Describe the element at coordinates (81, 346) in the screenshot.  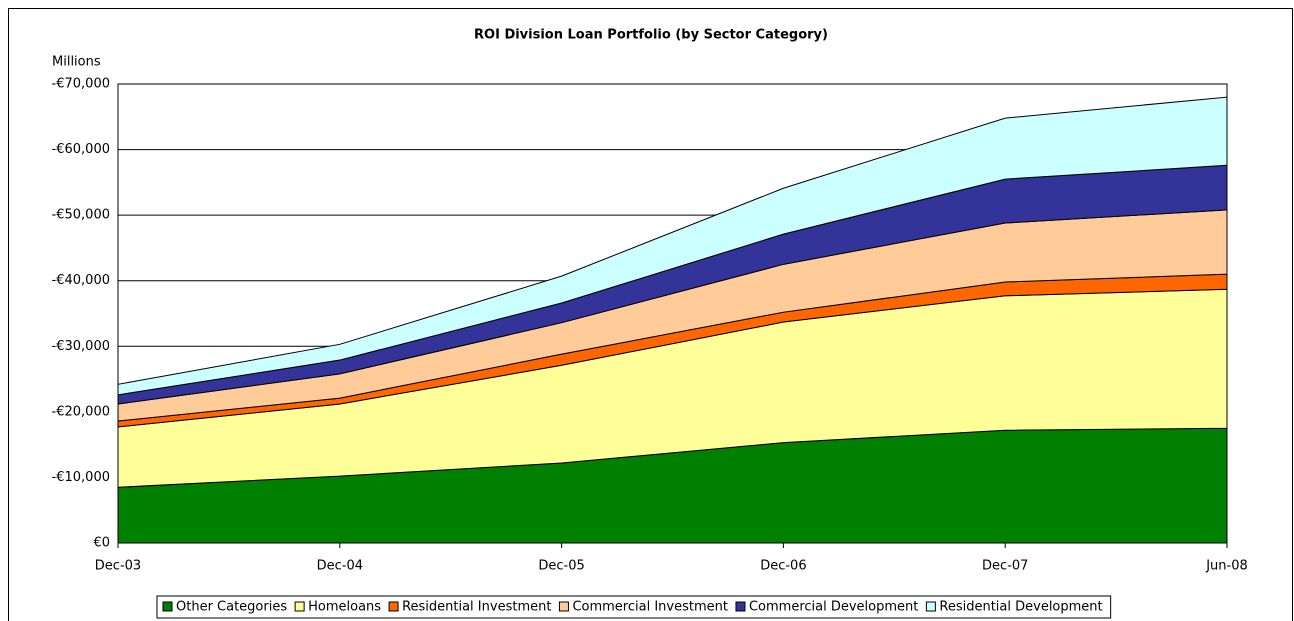
I see `y-tick-label: -€30,000` at that location.